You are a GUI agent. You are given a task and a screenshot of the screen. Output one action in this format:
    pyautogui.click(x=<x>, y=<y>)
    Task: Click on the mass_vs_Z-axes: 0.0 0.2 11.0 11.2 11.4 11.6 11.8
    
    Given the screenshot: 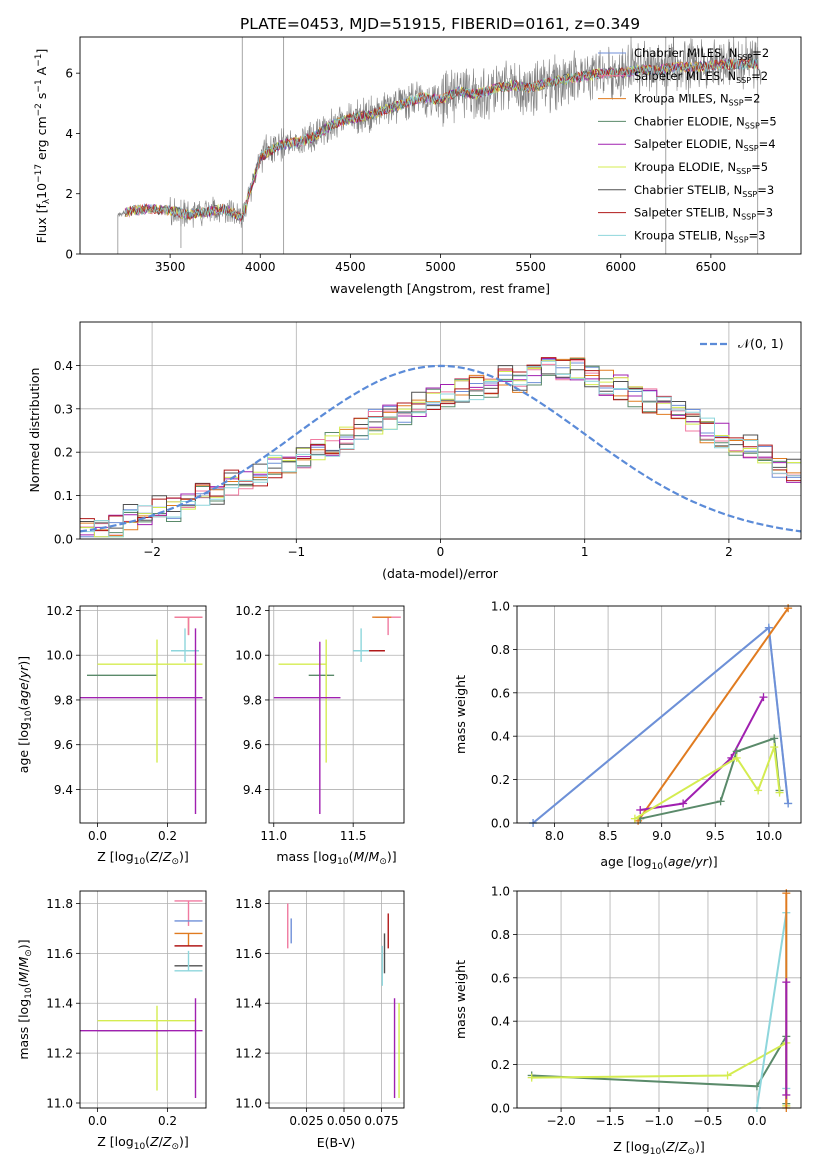 What is the action you would take?
    pyautogui.click(x=126, y=1009)
    